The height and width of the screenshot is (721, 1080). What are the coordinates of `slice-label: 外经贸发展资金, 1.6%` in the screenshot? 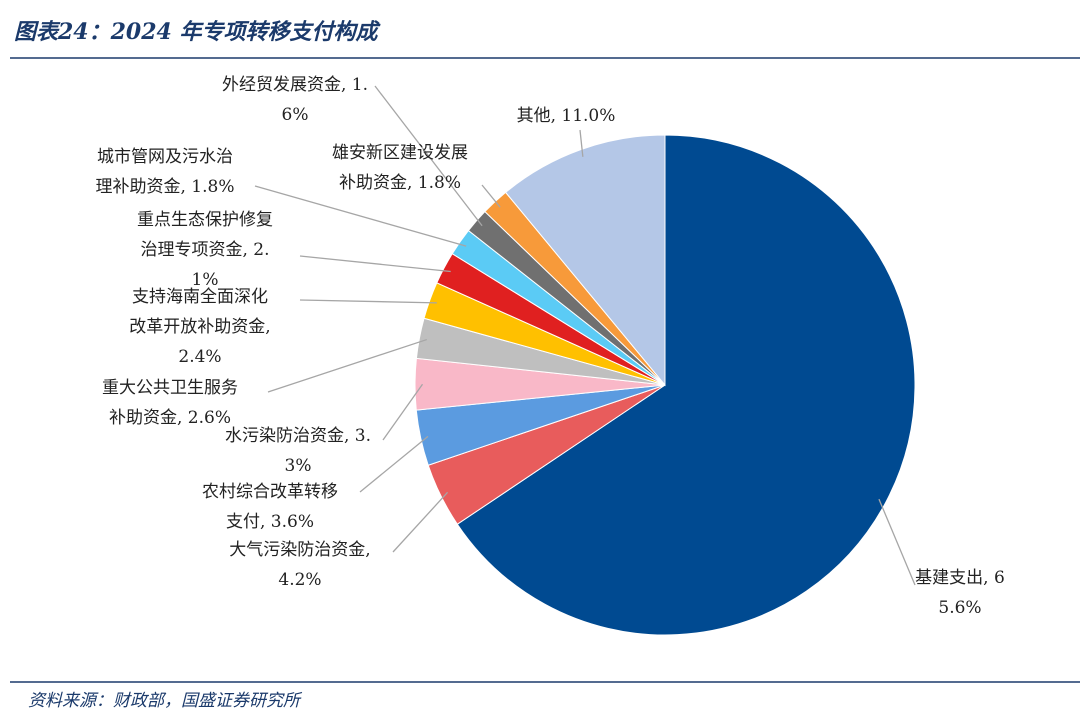 It's located at (295, 100).